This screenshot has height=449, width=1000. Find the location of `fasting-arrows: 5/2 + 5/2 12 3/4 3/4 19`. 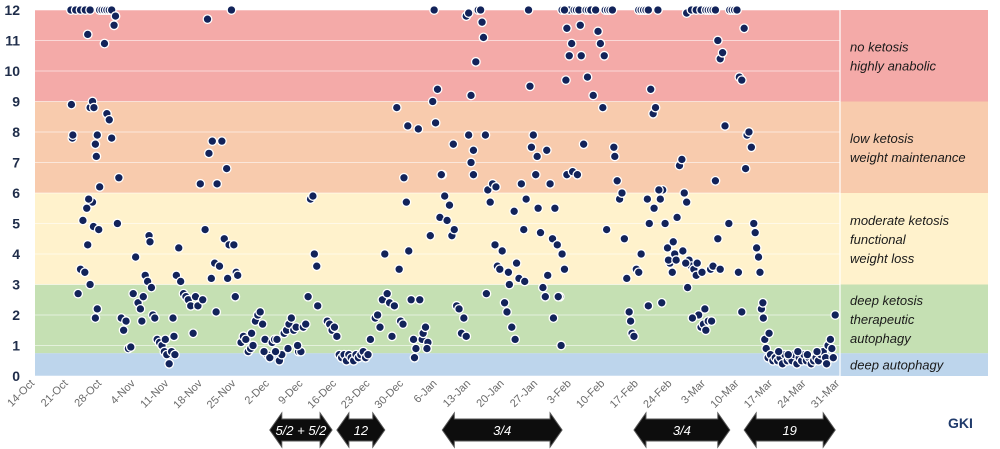

fasting-arrows: 5/2 + 5/2 12 3/4 3/4 19 is located at coordinates (552, 430).